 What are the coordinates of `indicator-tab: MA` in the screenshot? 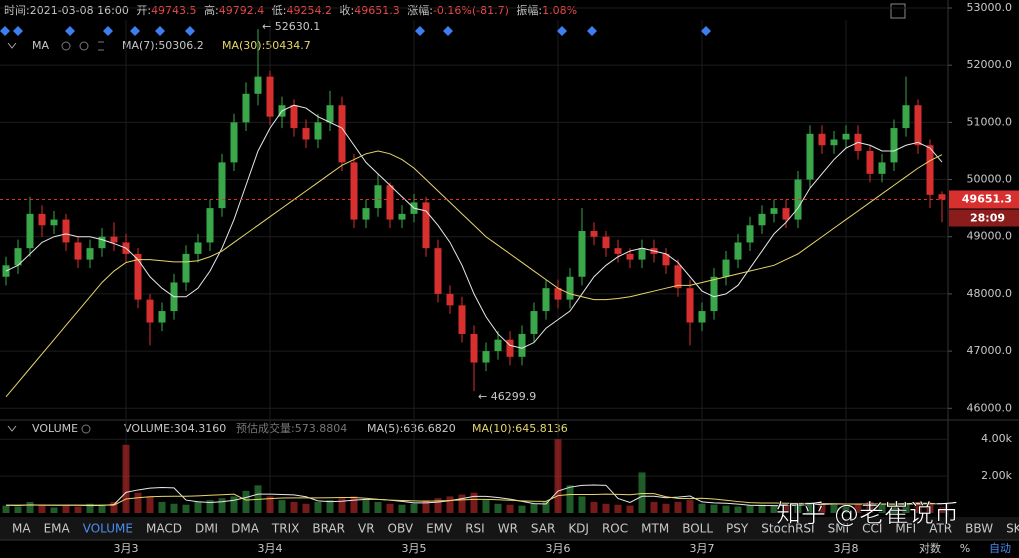 It's located at (21, 529).